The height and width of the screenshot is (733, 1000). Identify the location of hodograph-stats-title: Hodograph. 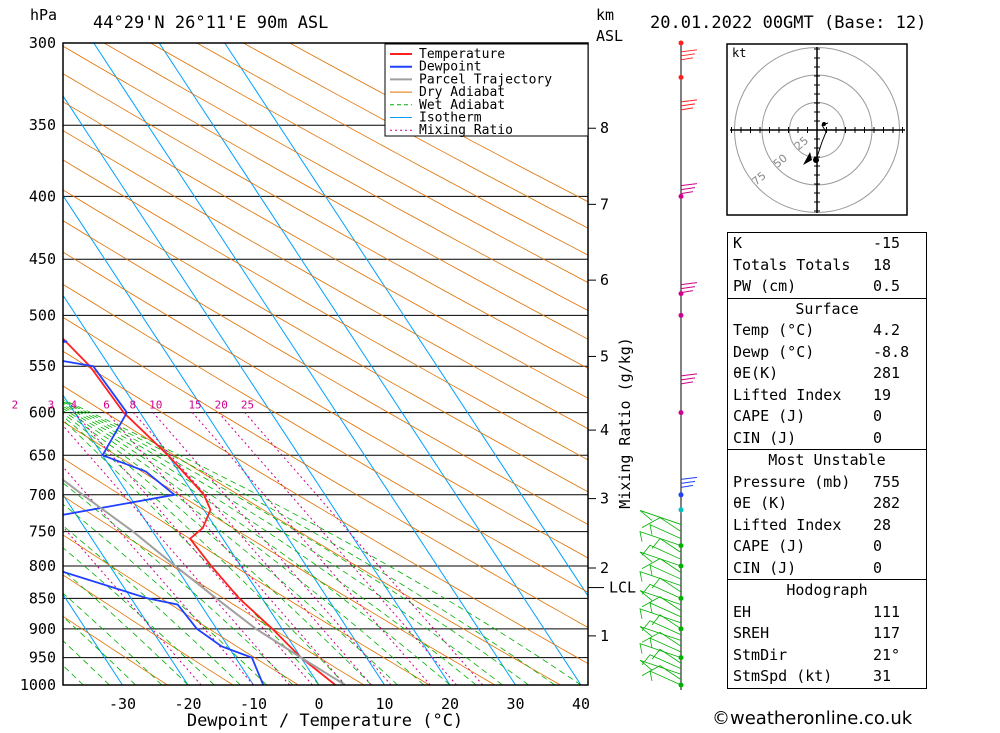
(827, 590).